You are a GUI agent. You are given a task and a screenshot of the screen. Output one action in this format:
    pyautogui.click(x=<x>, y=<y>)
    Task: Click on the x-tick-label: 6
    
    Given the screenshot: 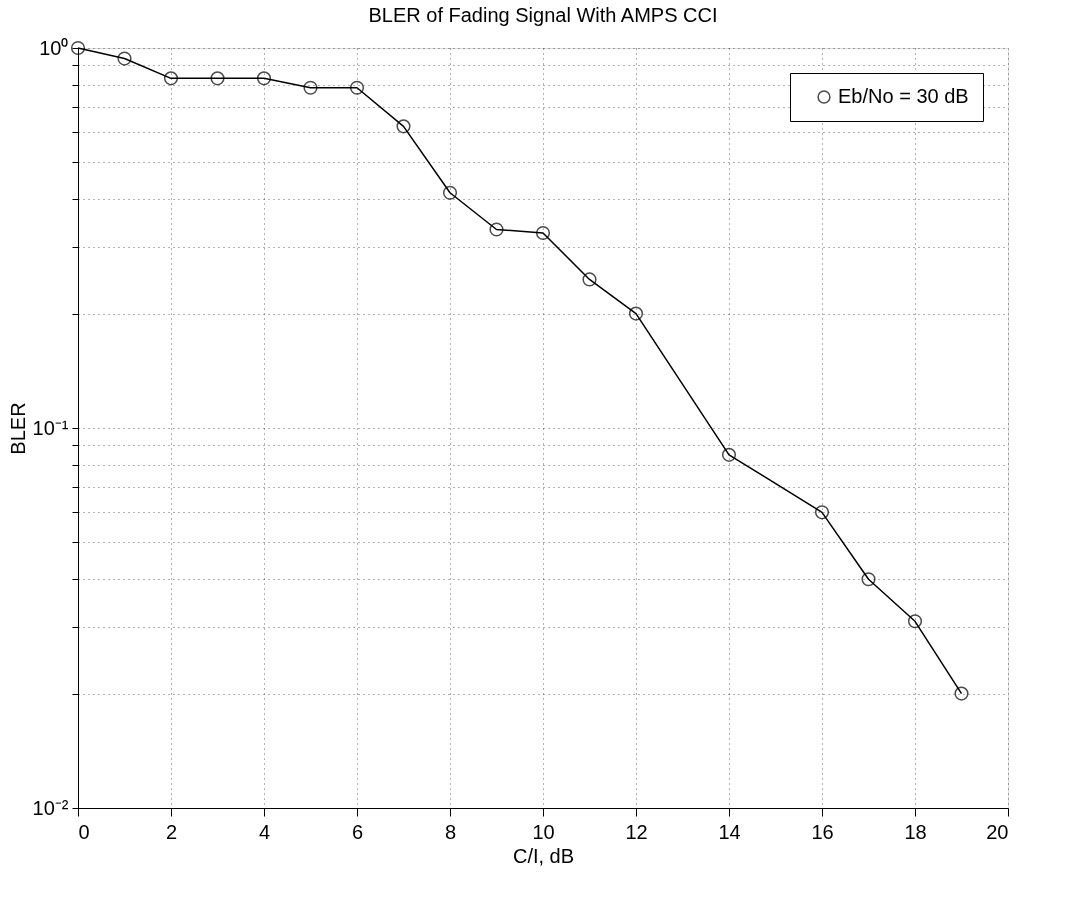 What is the action you would take?
    pyautogui.click(x=357, y=831)
    